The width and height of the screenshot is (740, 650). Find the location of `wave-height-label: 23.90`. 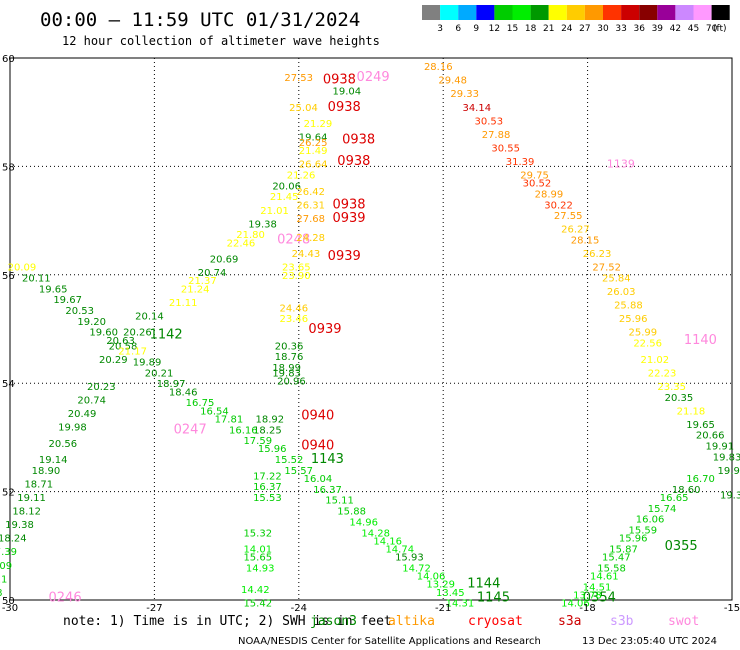

wave-height-label: 23.90 is located at coordinates (296, 276).